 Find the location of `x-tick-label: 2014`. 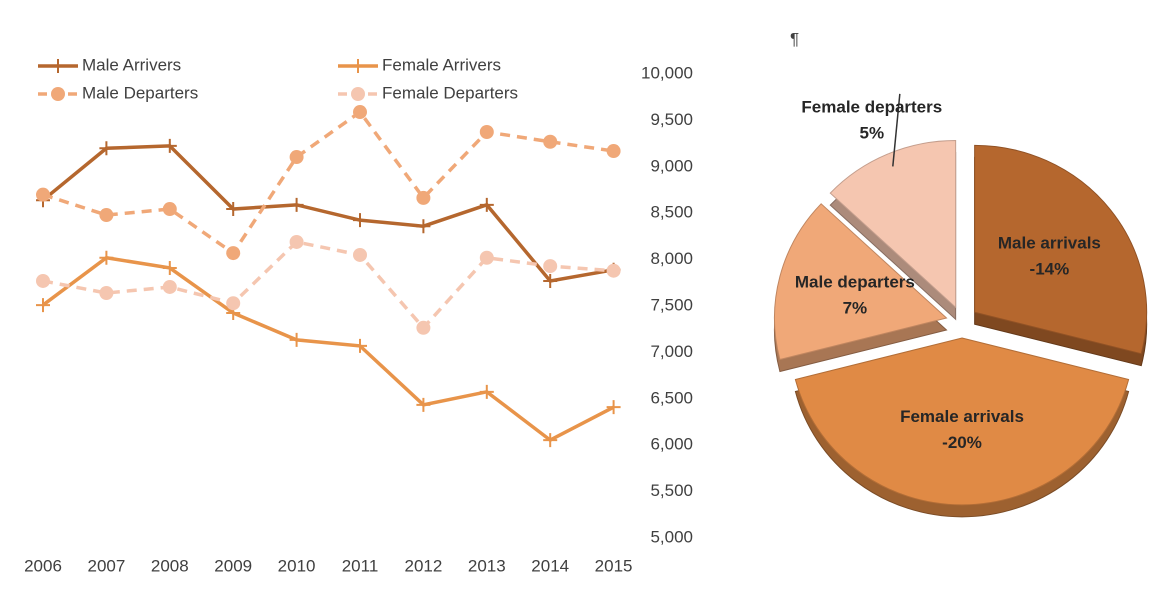

x-tick-label: 2014 is located at coordinates (550, 565).